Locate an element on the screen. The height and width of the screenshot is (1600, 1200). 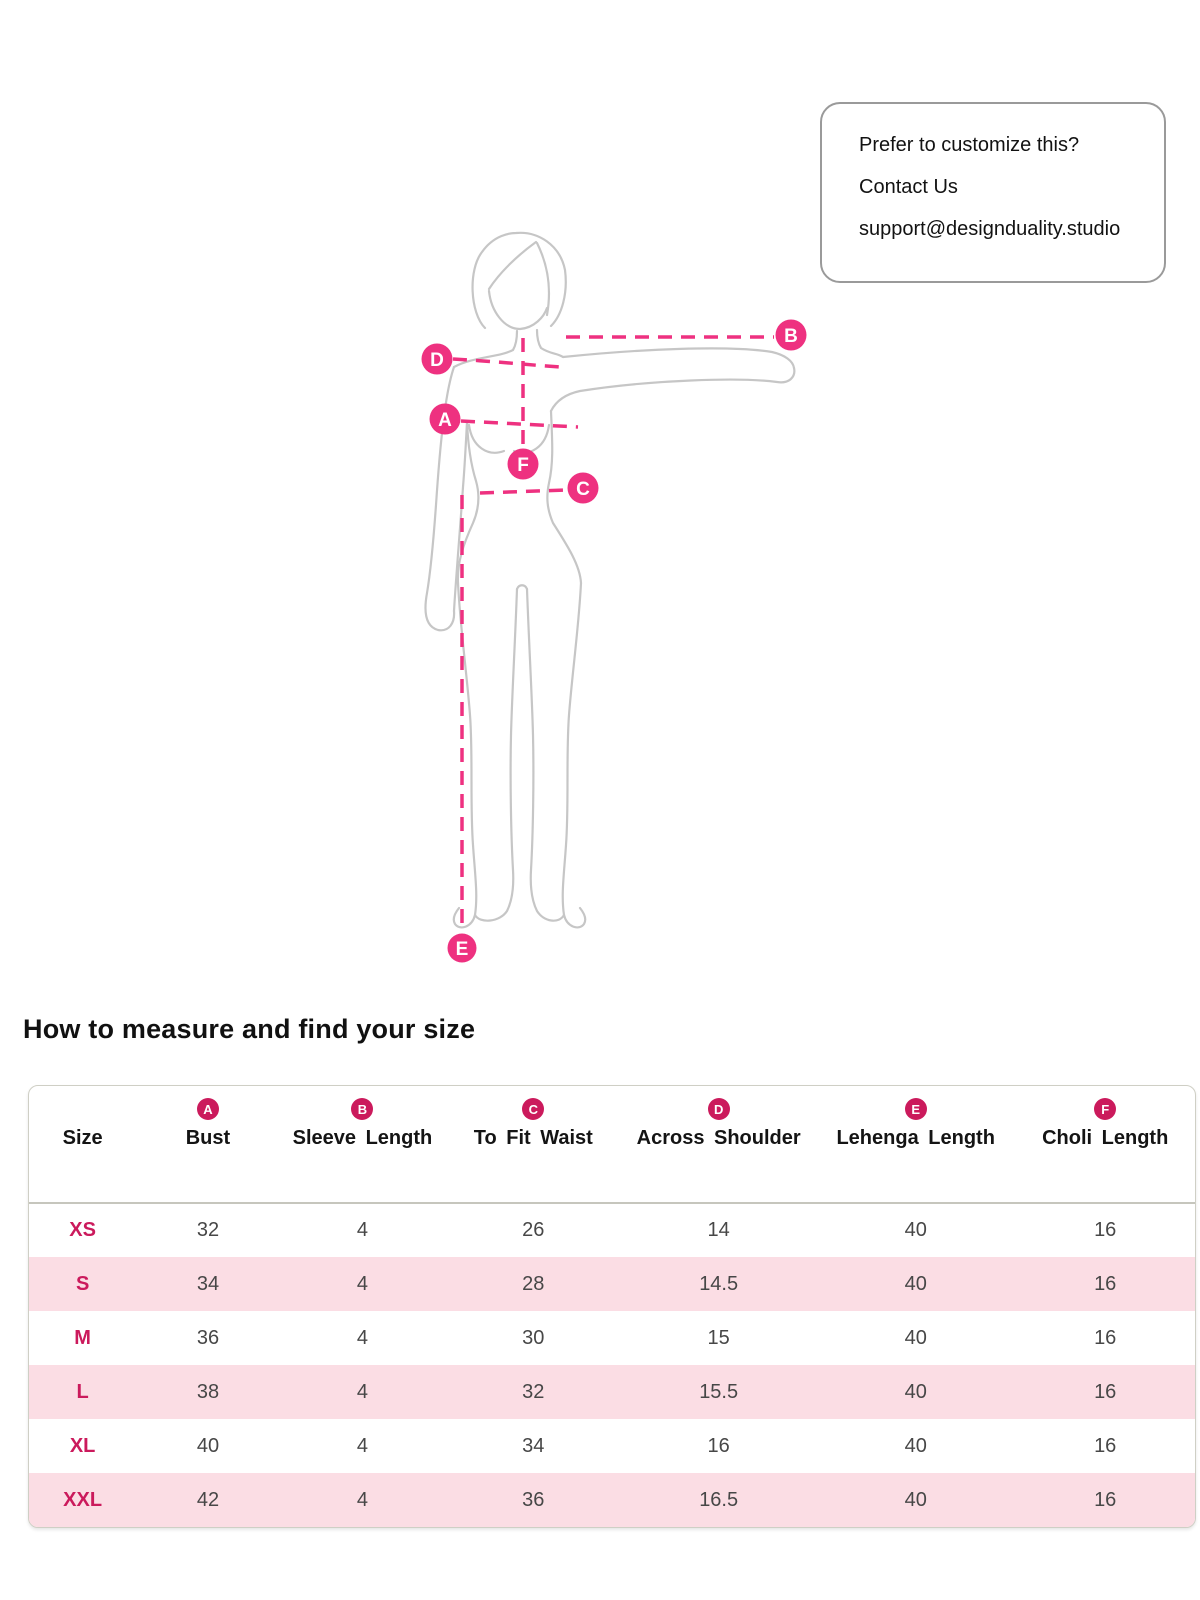
callout-question: Prefer to customize this? is located at coordinates (969, 145).